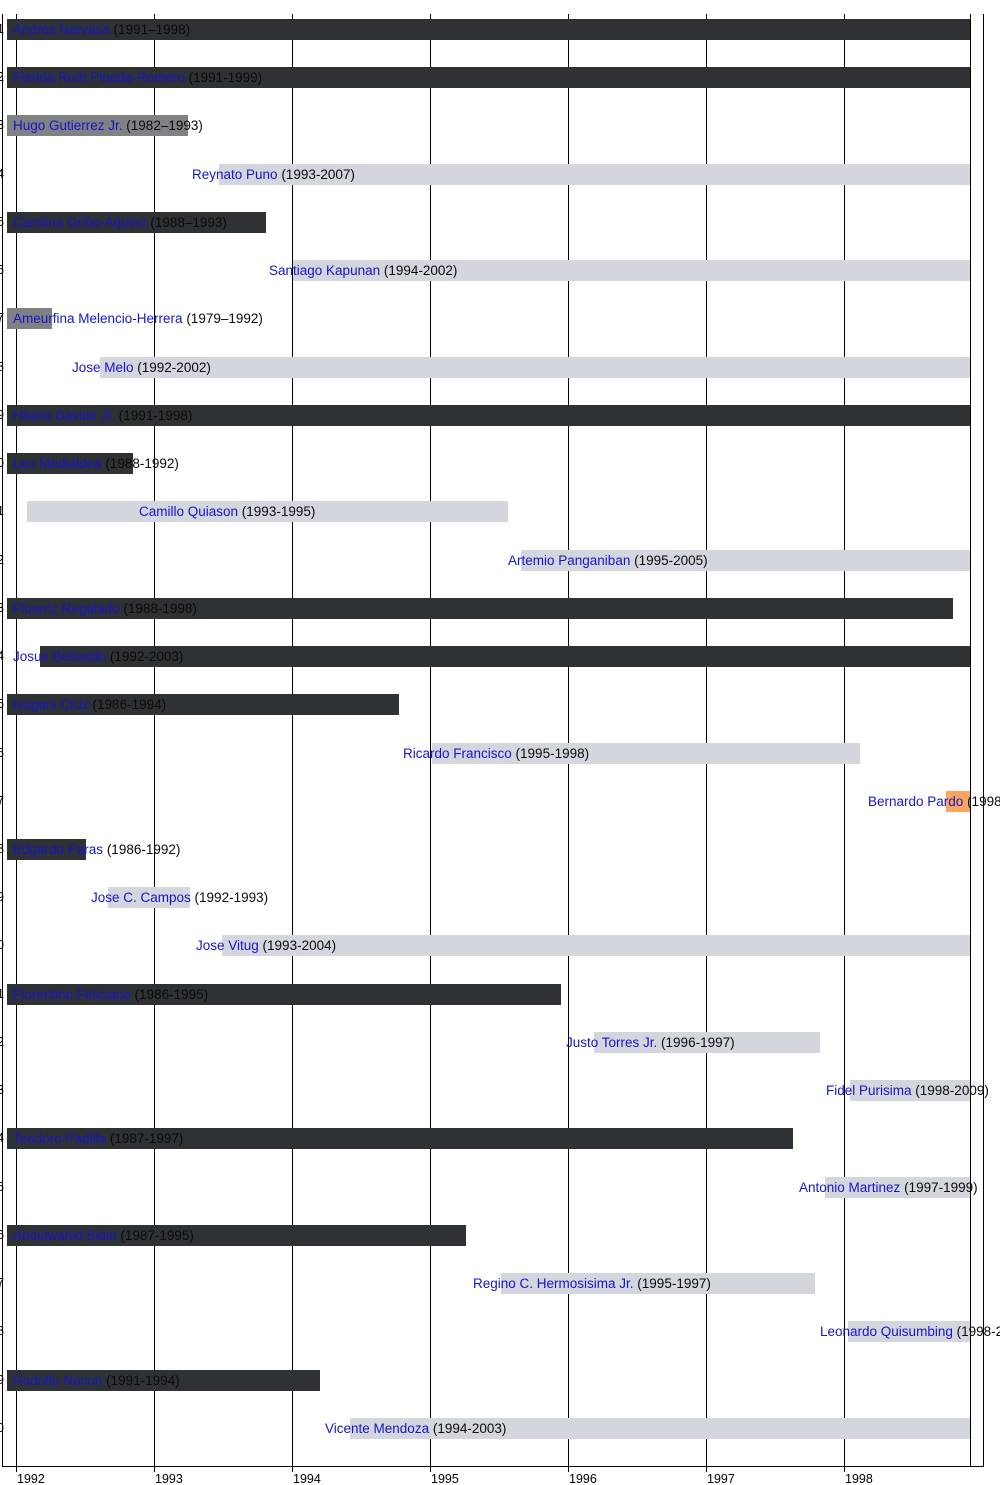  I want to click on term-label: Fidel Purisima (1998-2009), so click(907, 1090).